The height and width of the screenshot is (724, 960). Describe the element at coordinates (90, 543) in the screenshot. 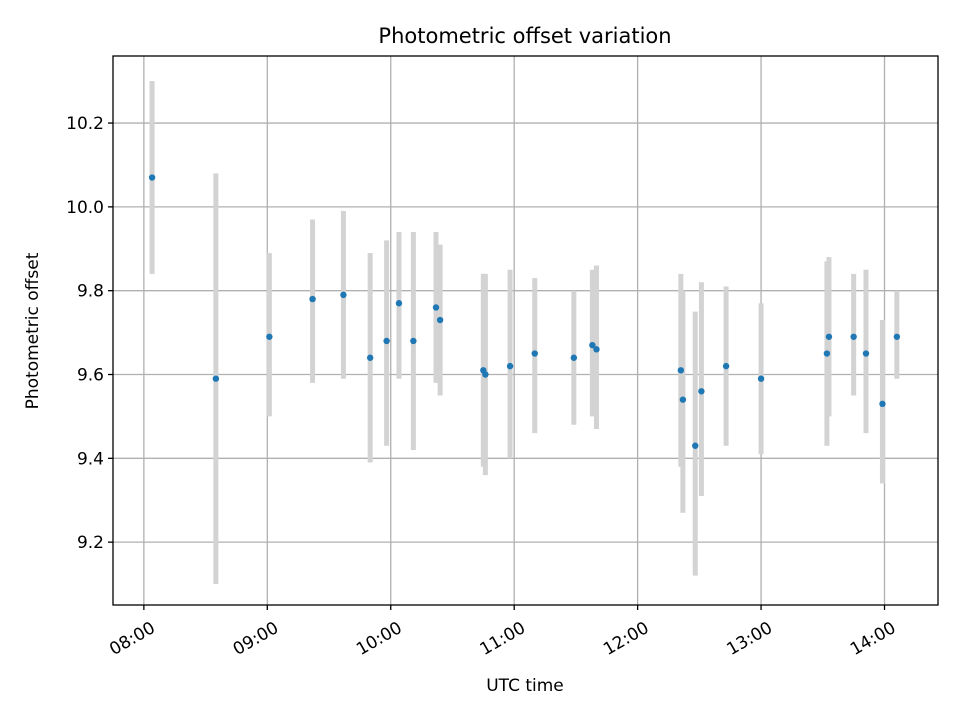

I see `y-tick-label: 9.2` at that location.